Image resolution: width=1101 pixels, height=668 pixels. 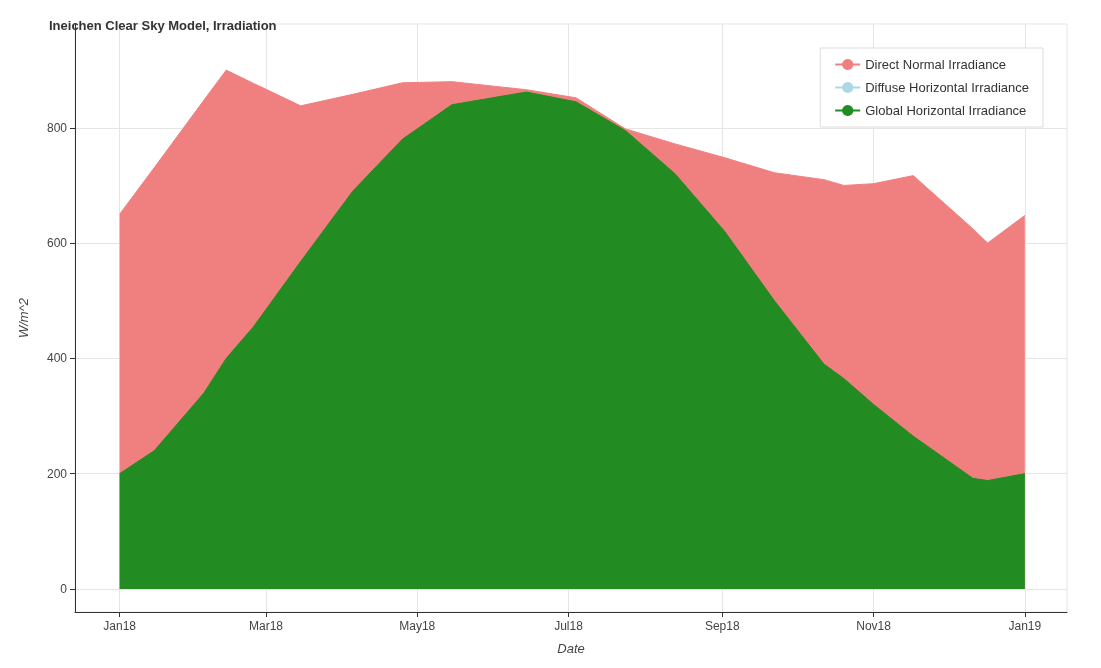 I want to click on y-tick-label: 0, so click(x=64, y=588).